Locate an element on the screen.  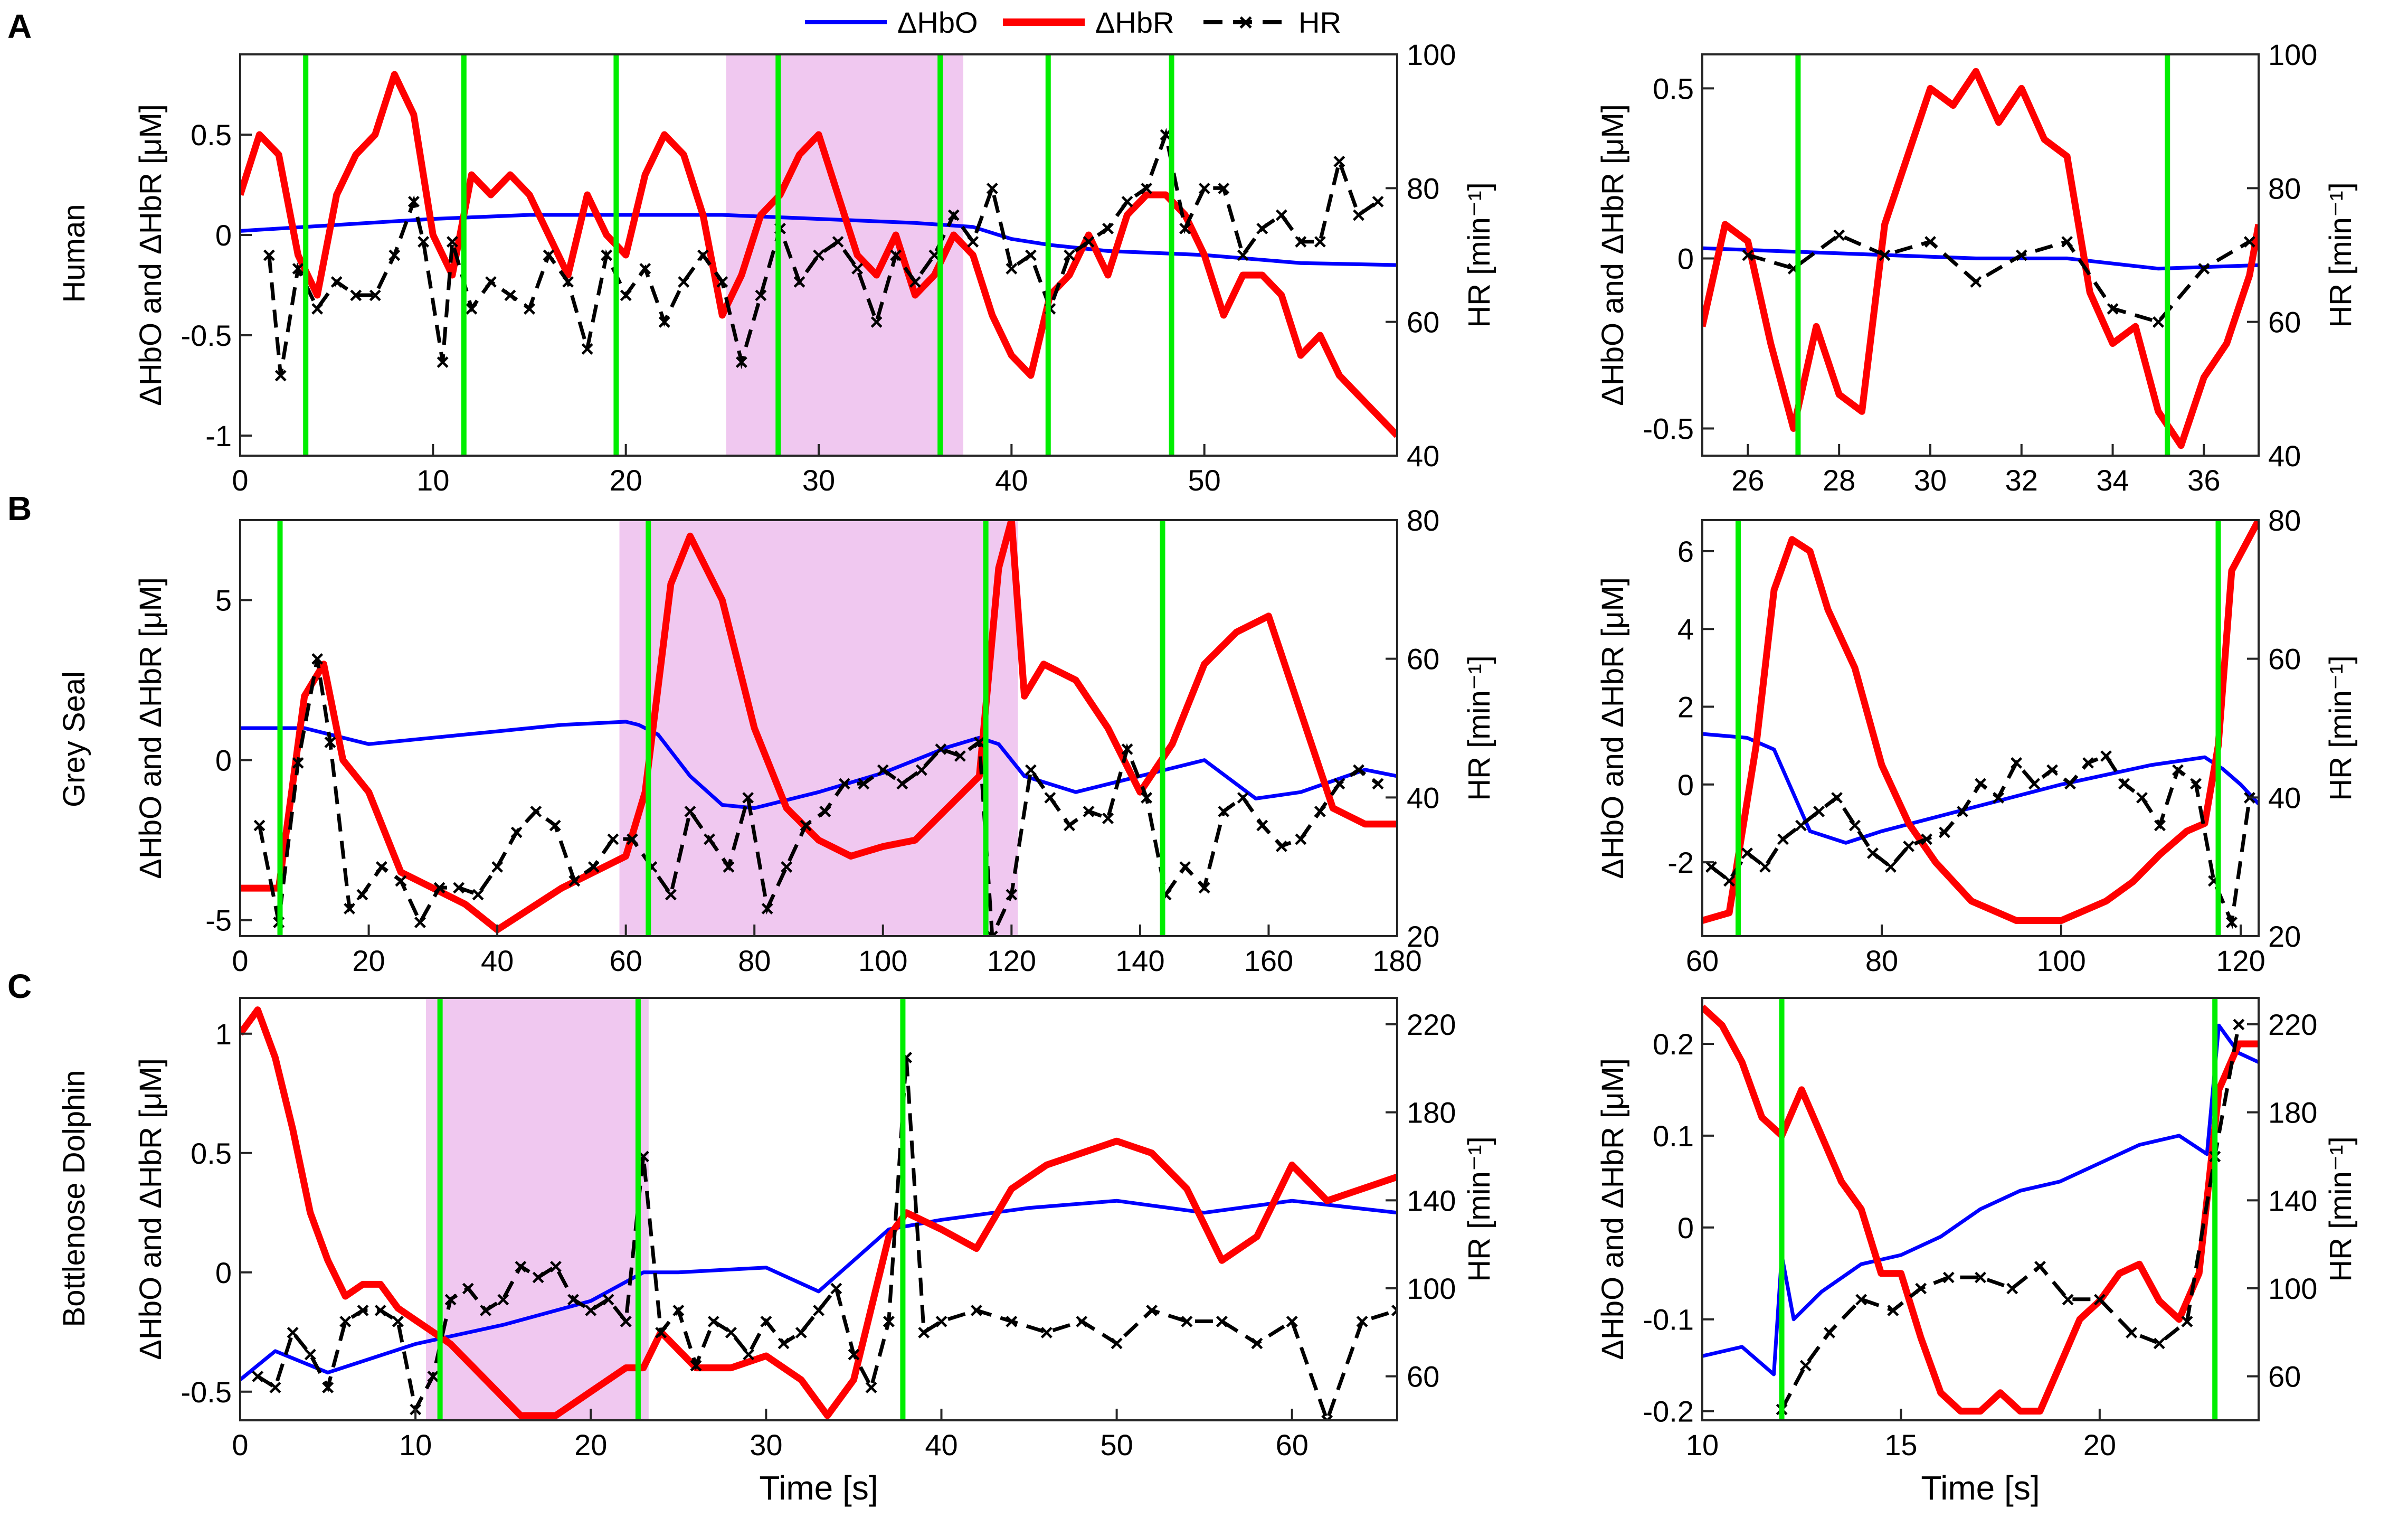
y-tick-label: 1 is located at coordinates (223, 1034).